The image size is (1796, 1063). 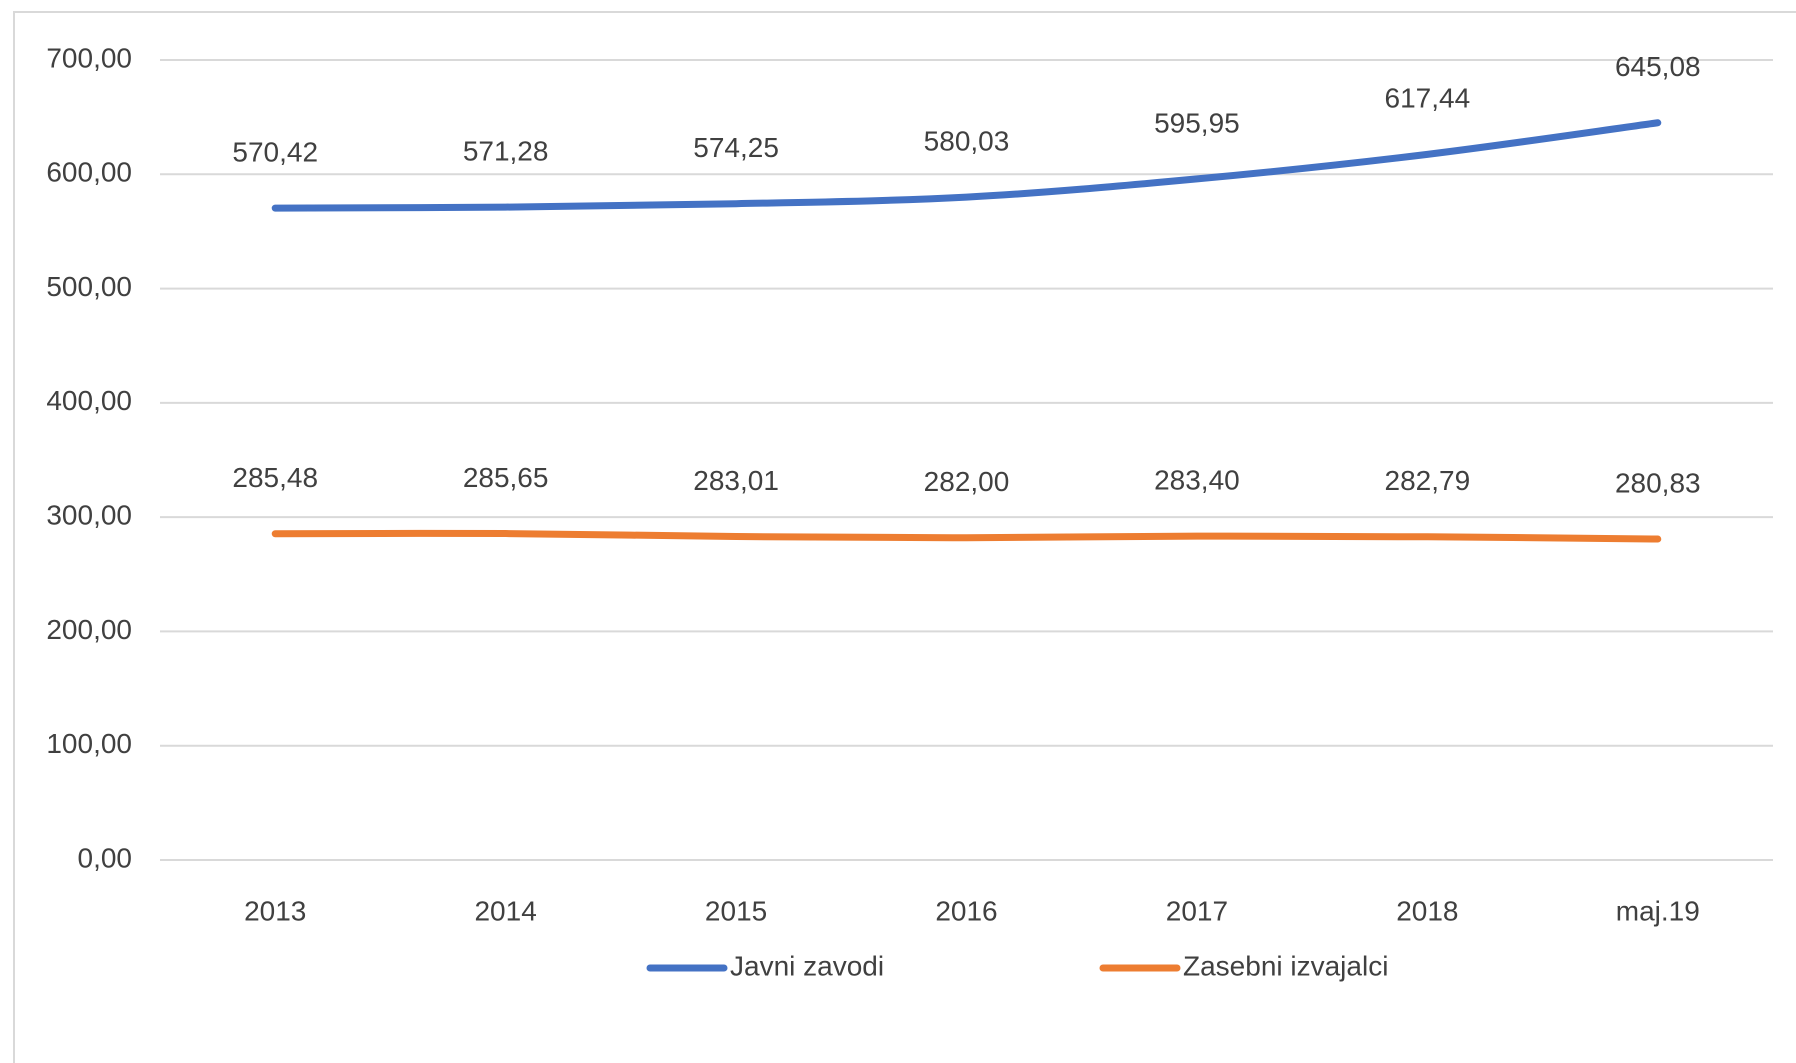 What do you see at coordinates (89, 286) in the screenshot?
I see `y-tick-label: 500,00` at bounding box center [89, 286].